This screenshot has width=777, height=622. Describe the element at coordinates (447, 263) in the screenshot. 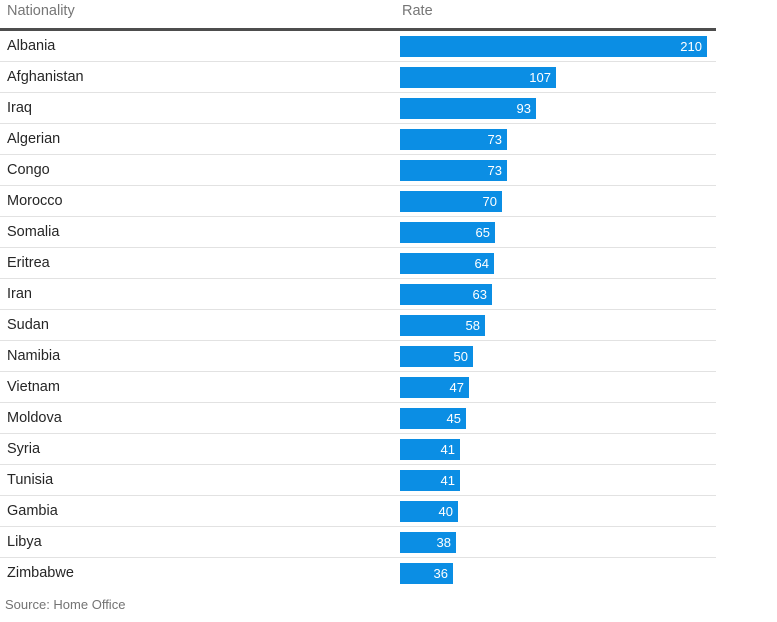

I see `rate-bar: 64` at that location.